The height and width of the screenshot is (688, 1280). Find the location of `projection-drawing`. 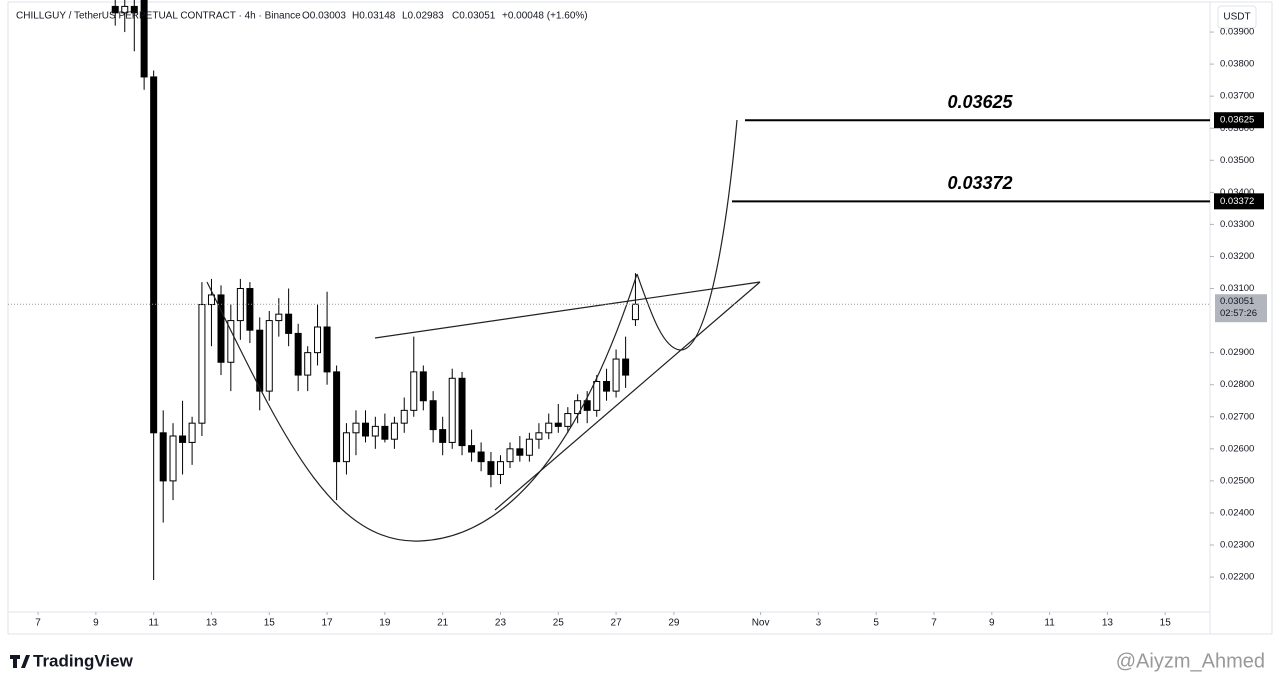

projection-drawing is located at coordinates (687, 235).